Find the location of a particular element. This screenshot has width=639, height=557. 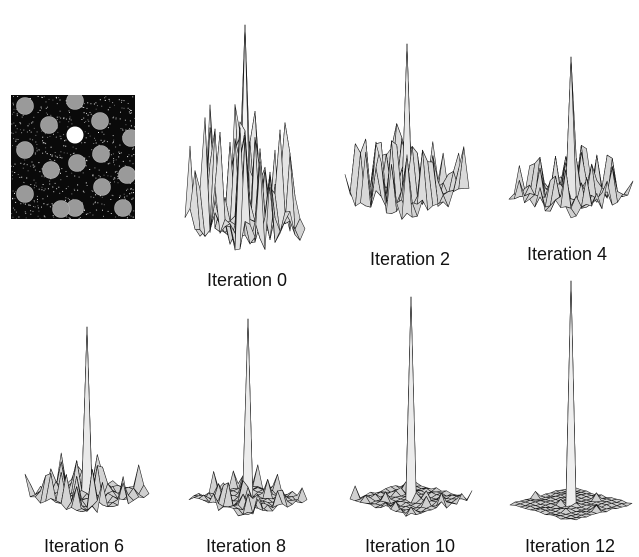

caption-iteration-6: Iteration 6 is located at coordinates (84, 546).